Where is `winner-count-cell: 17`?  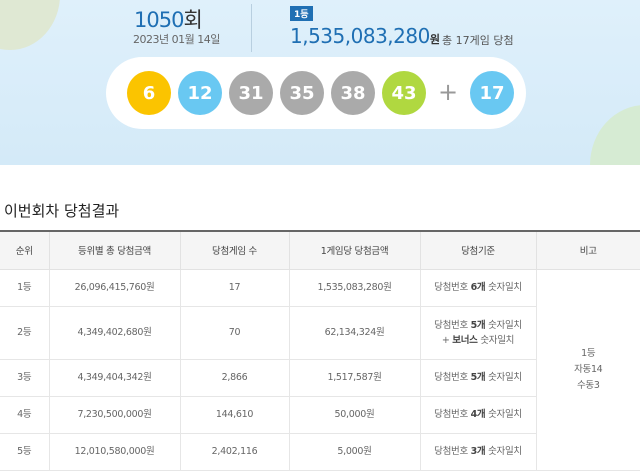 winner-count-cell: 17 is located at coordinates (234, 287).